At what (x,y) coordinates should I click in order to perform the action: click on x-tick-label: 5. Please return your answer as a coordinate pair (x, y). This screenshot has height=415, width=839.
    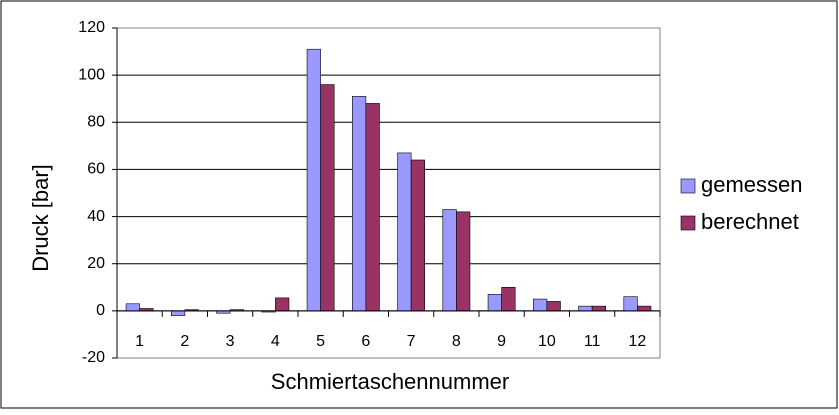
    Looking at the image, I should click on (320, 341).